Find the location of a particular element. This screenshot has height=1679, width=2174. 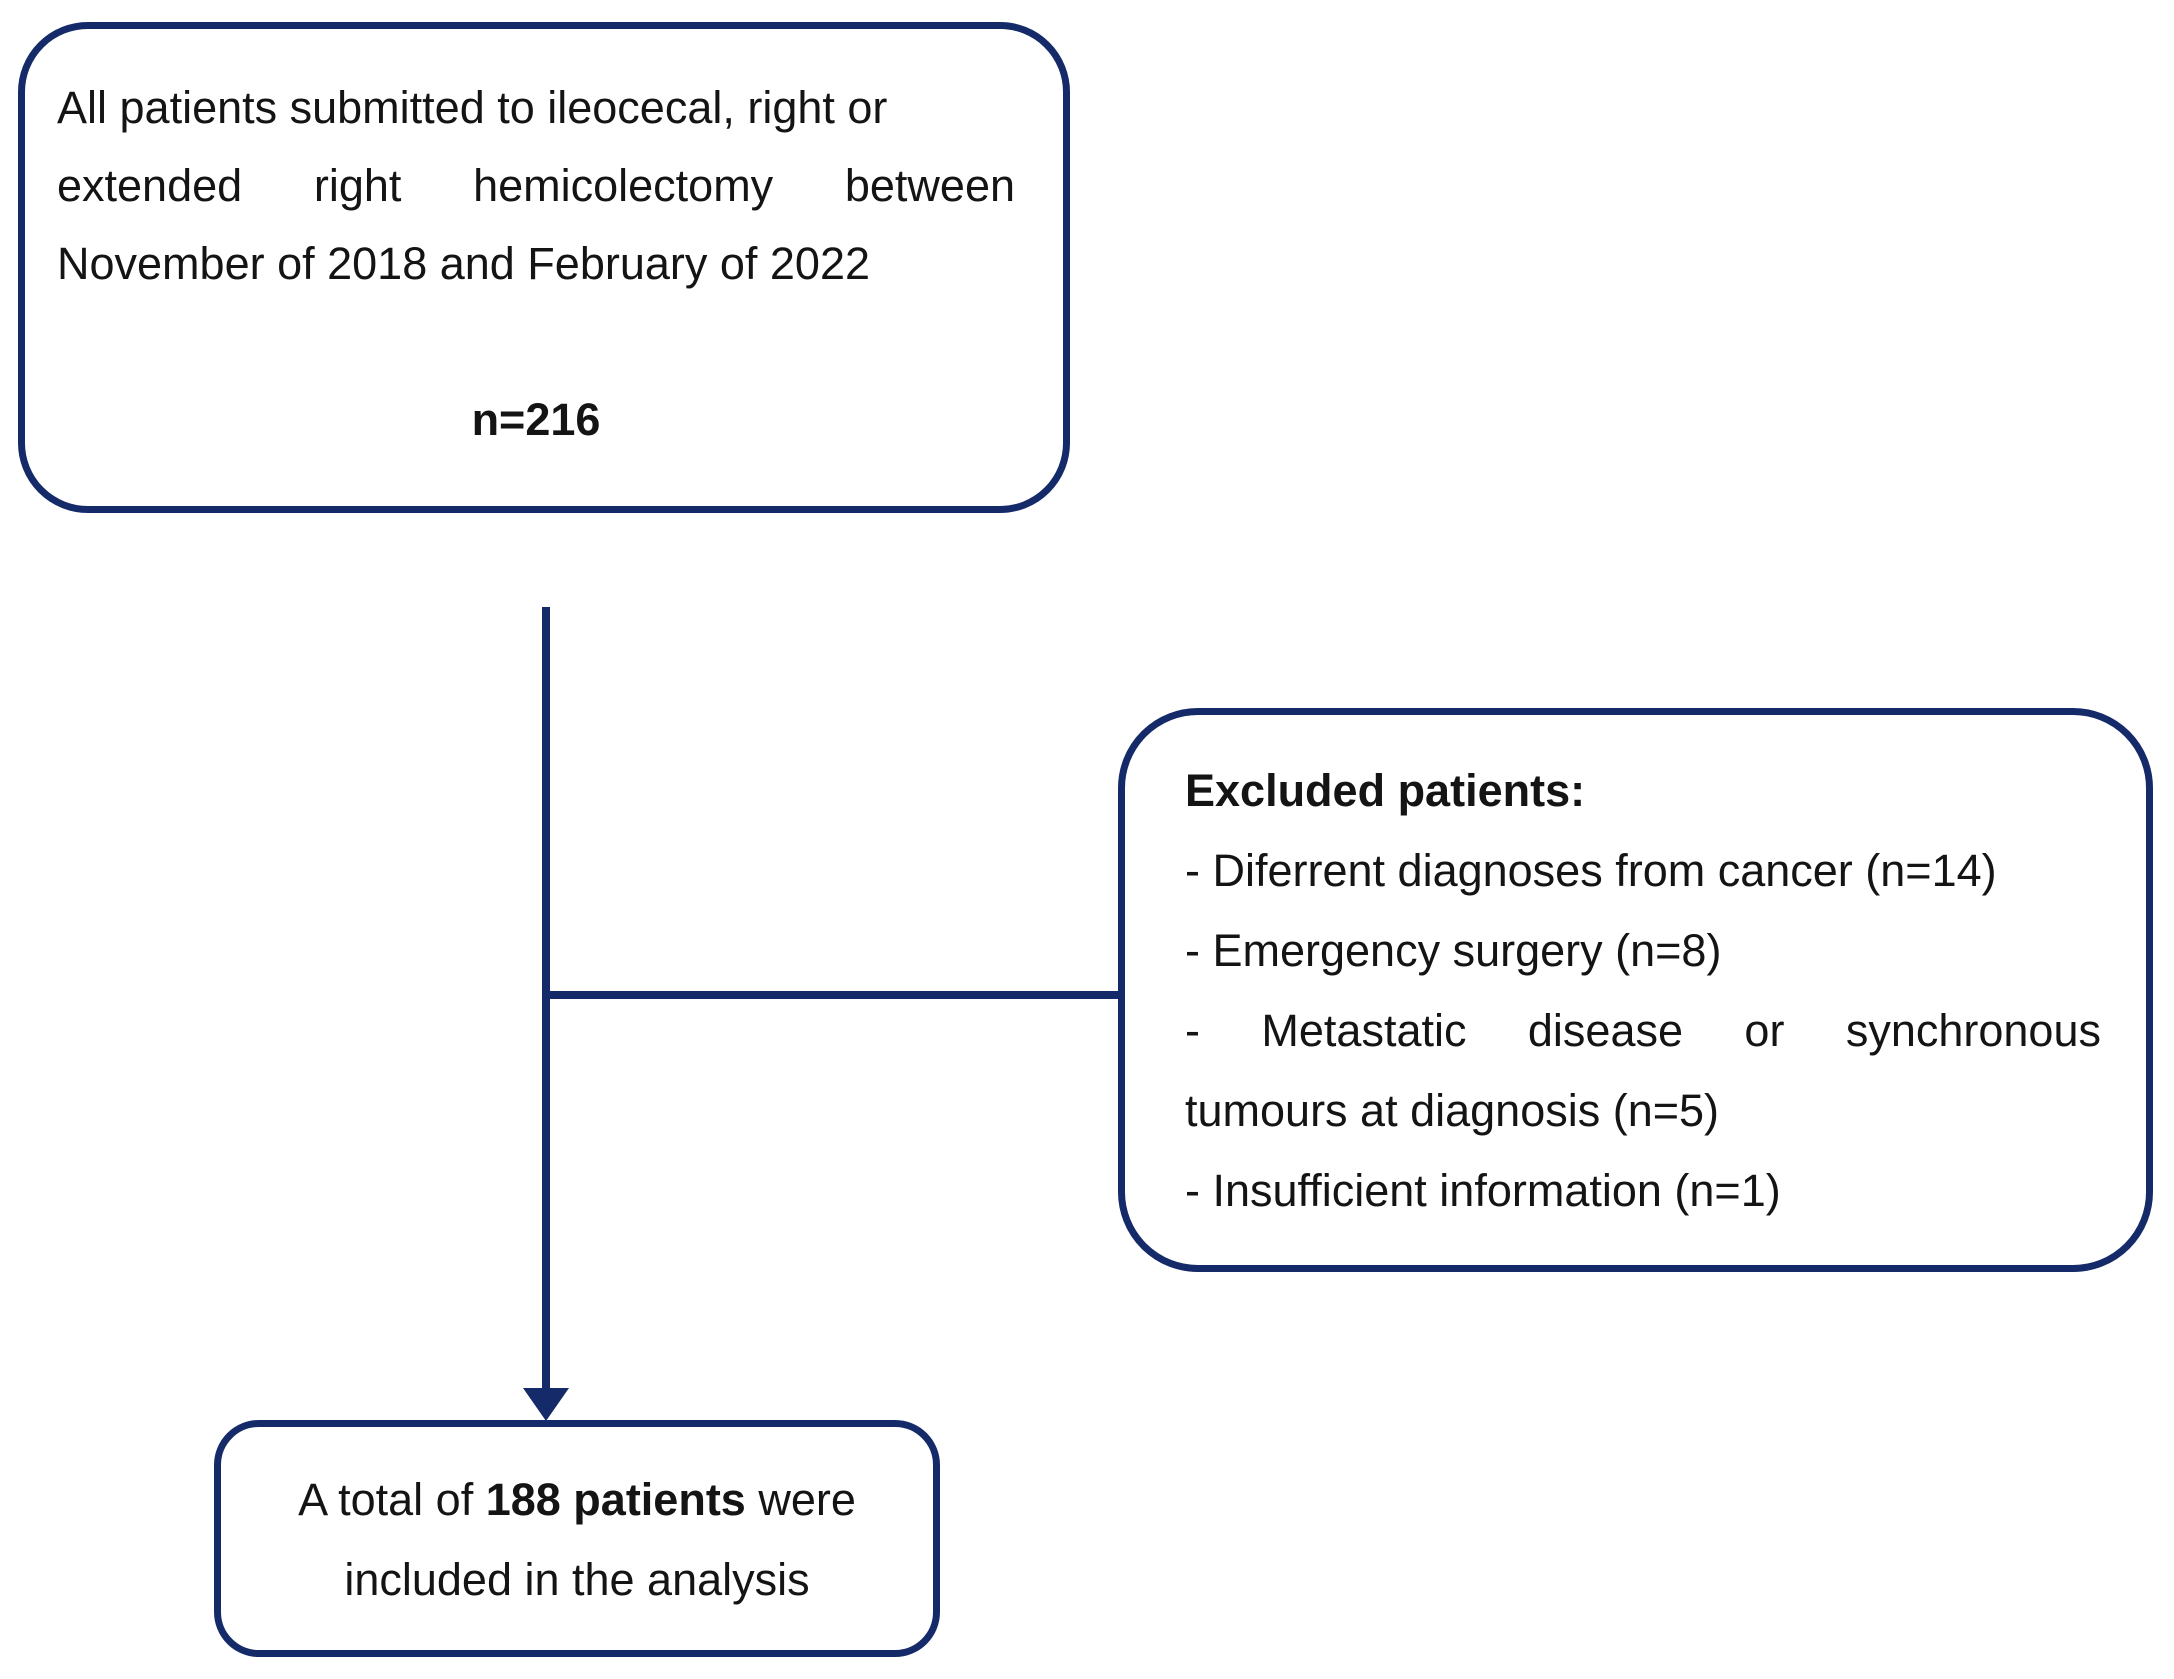

excluded-item-metastatic-line2: tumours at diagnosis (n=5) is located at coordinates (1452, 1110).